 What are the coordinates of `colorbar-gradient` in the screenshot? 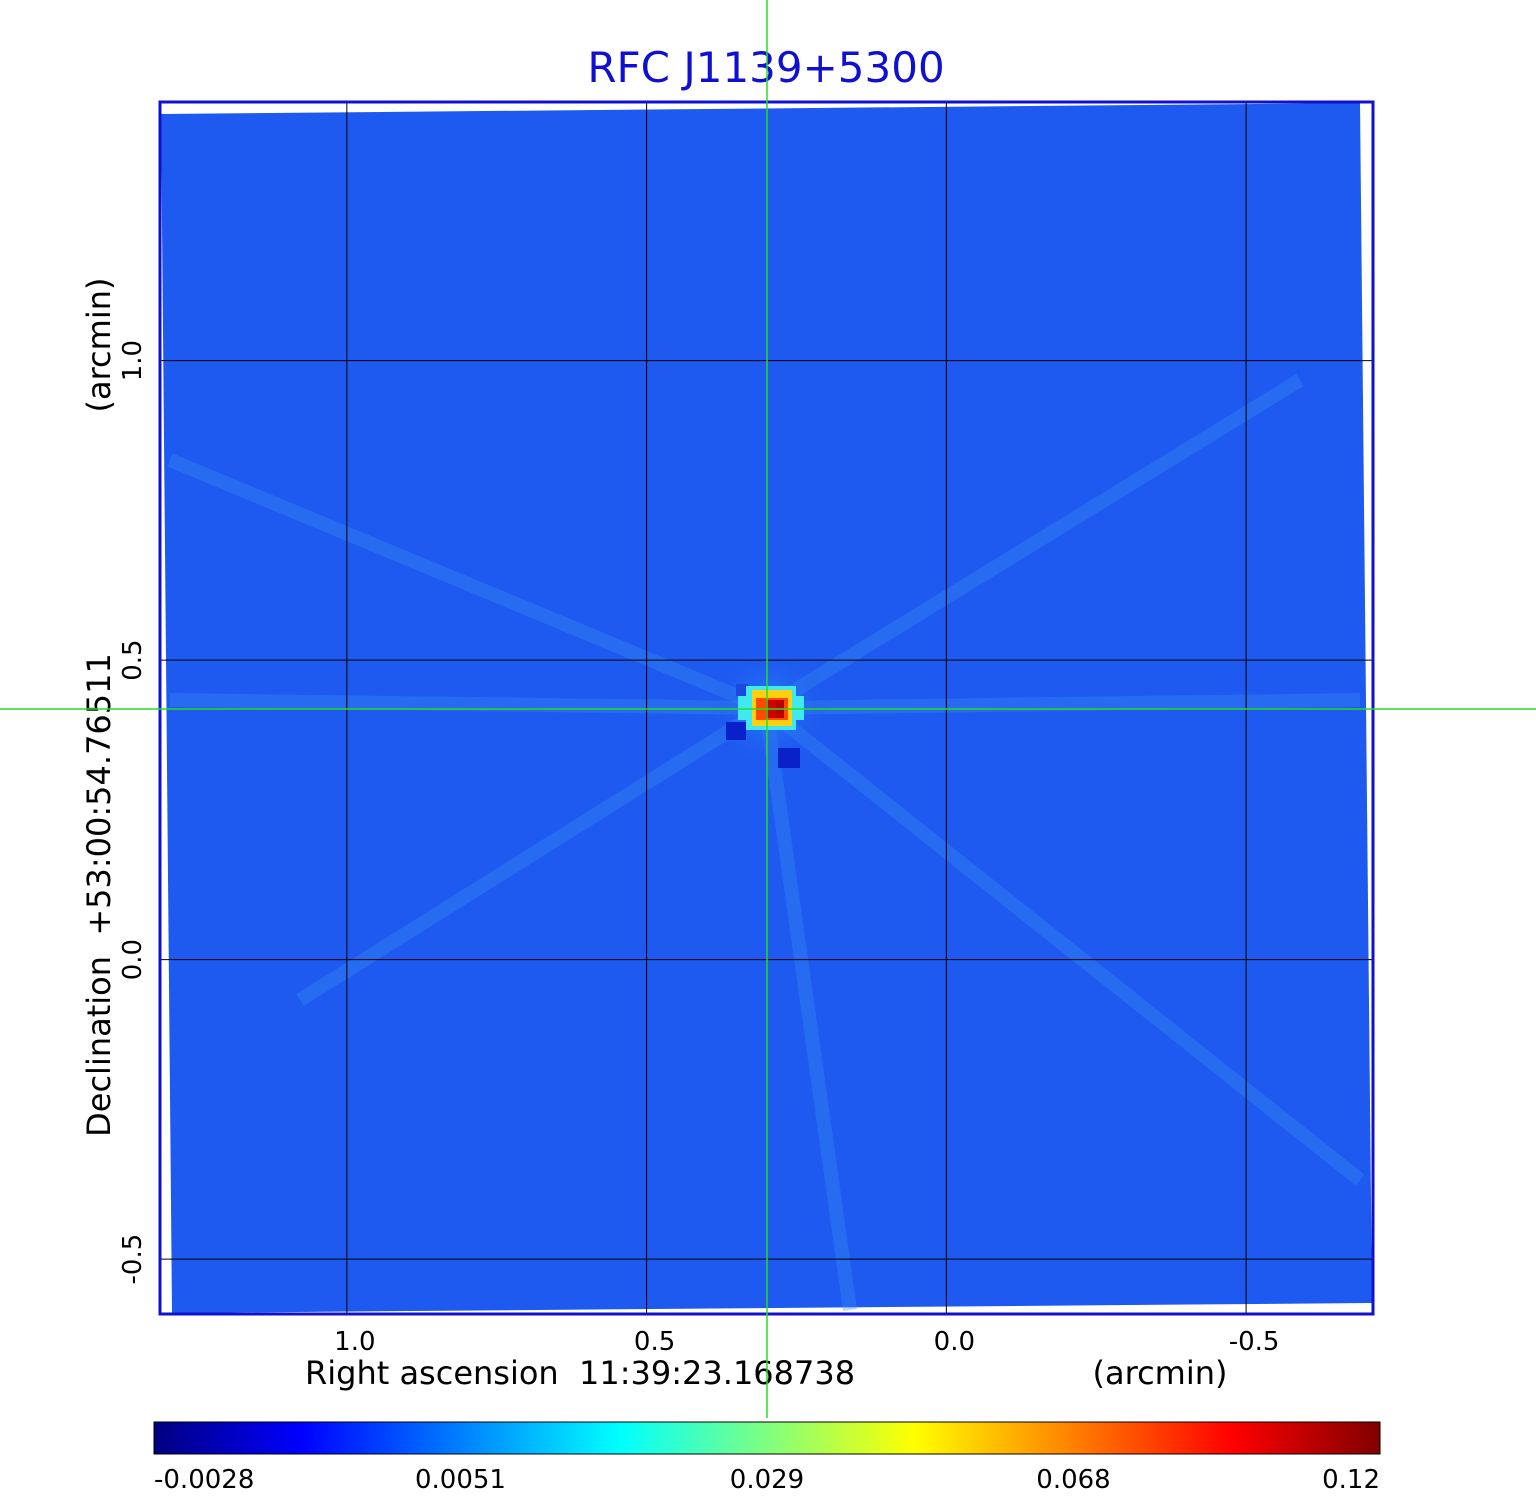 It's located at (767, 1438).